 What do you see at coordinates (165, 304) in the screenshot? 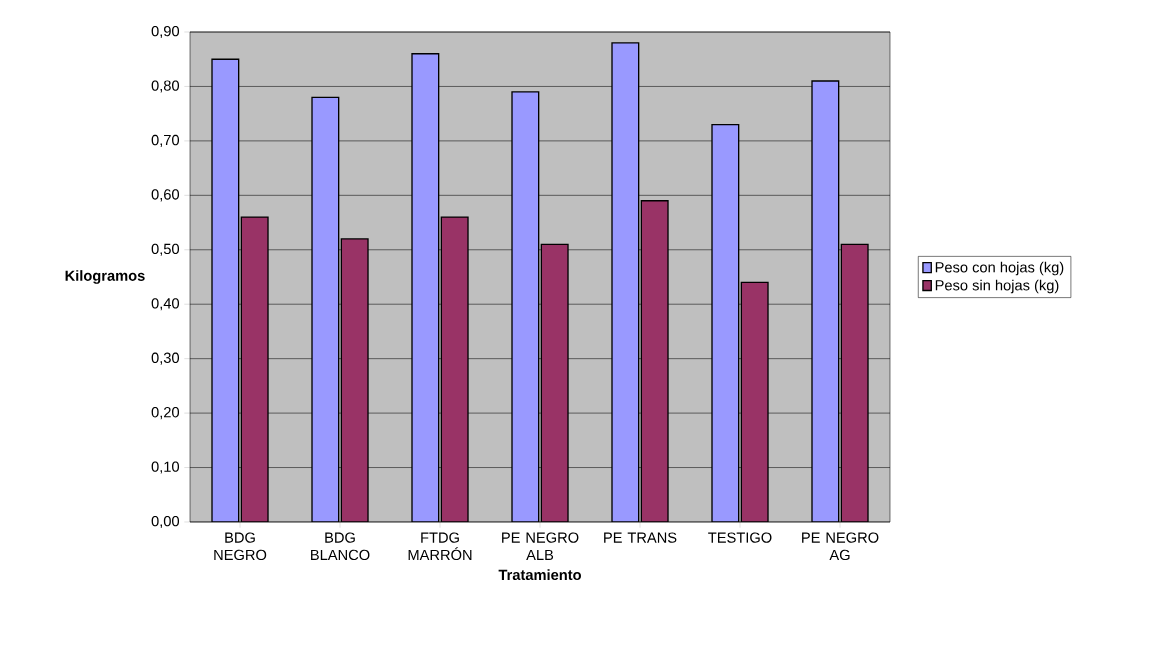
I see `y-tick-label: 0,40` at bounding box center [165, 304].